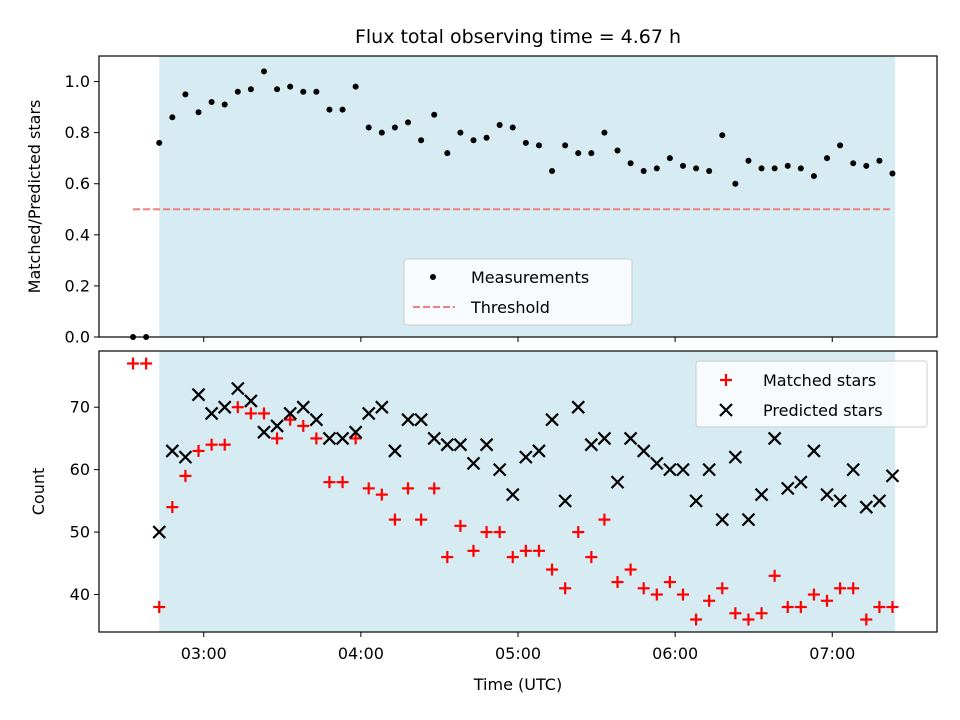 Image resolution: width=960 pixels, height=720 pixels. Describe the element at coordinates (80, 532) in the screenshot. I see `y-tick-label: 50` at that location.